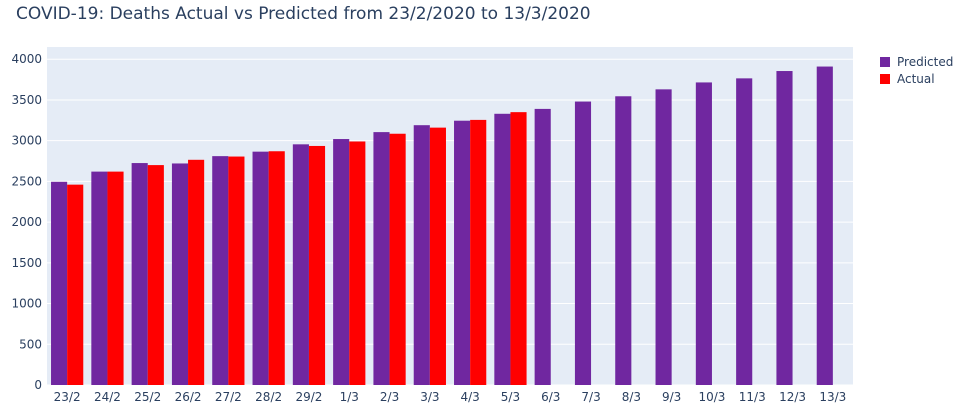  I want to click on x-tick-label: 28/2, so click(268, 397).